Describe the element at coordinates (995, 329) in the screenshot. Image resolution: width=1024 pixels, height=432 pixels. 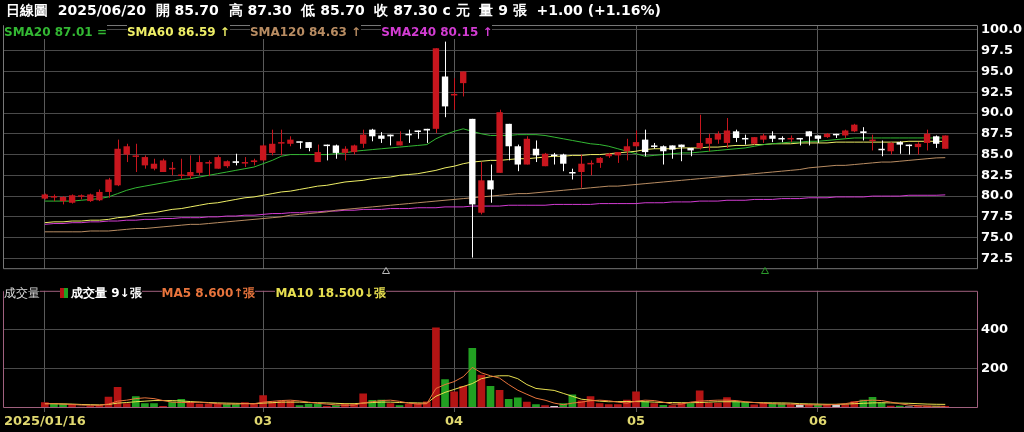
I see `y-tick-label: 400` at that location.